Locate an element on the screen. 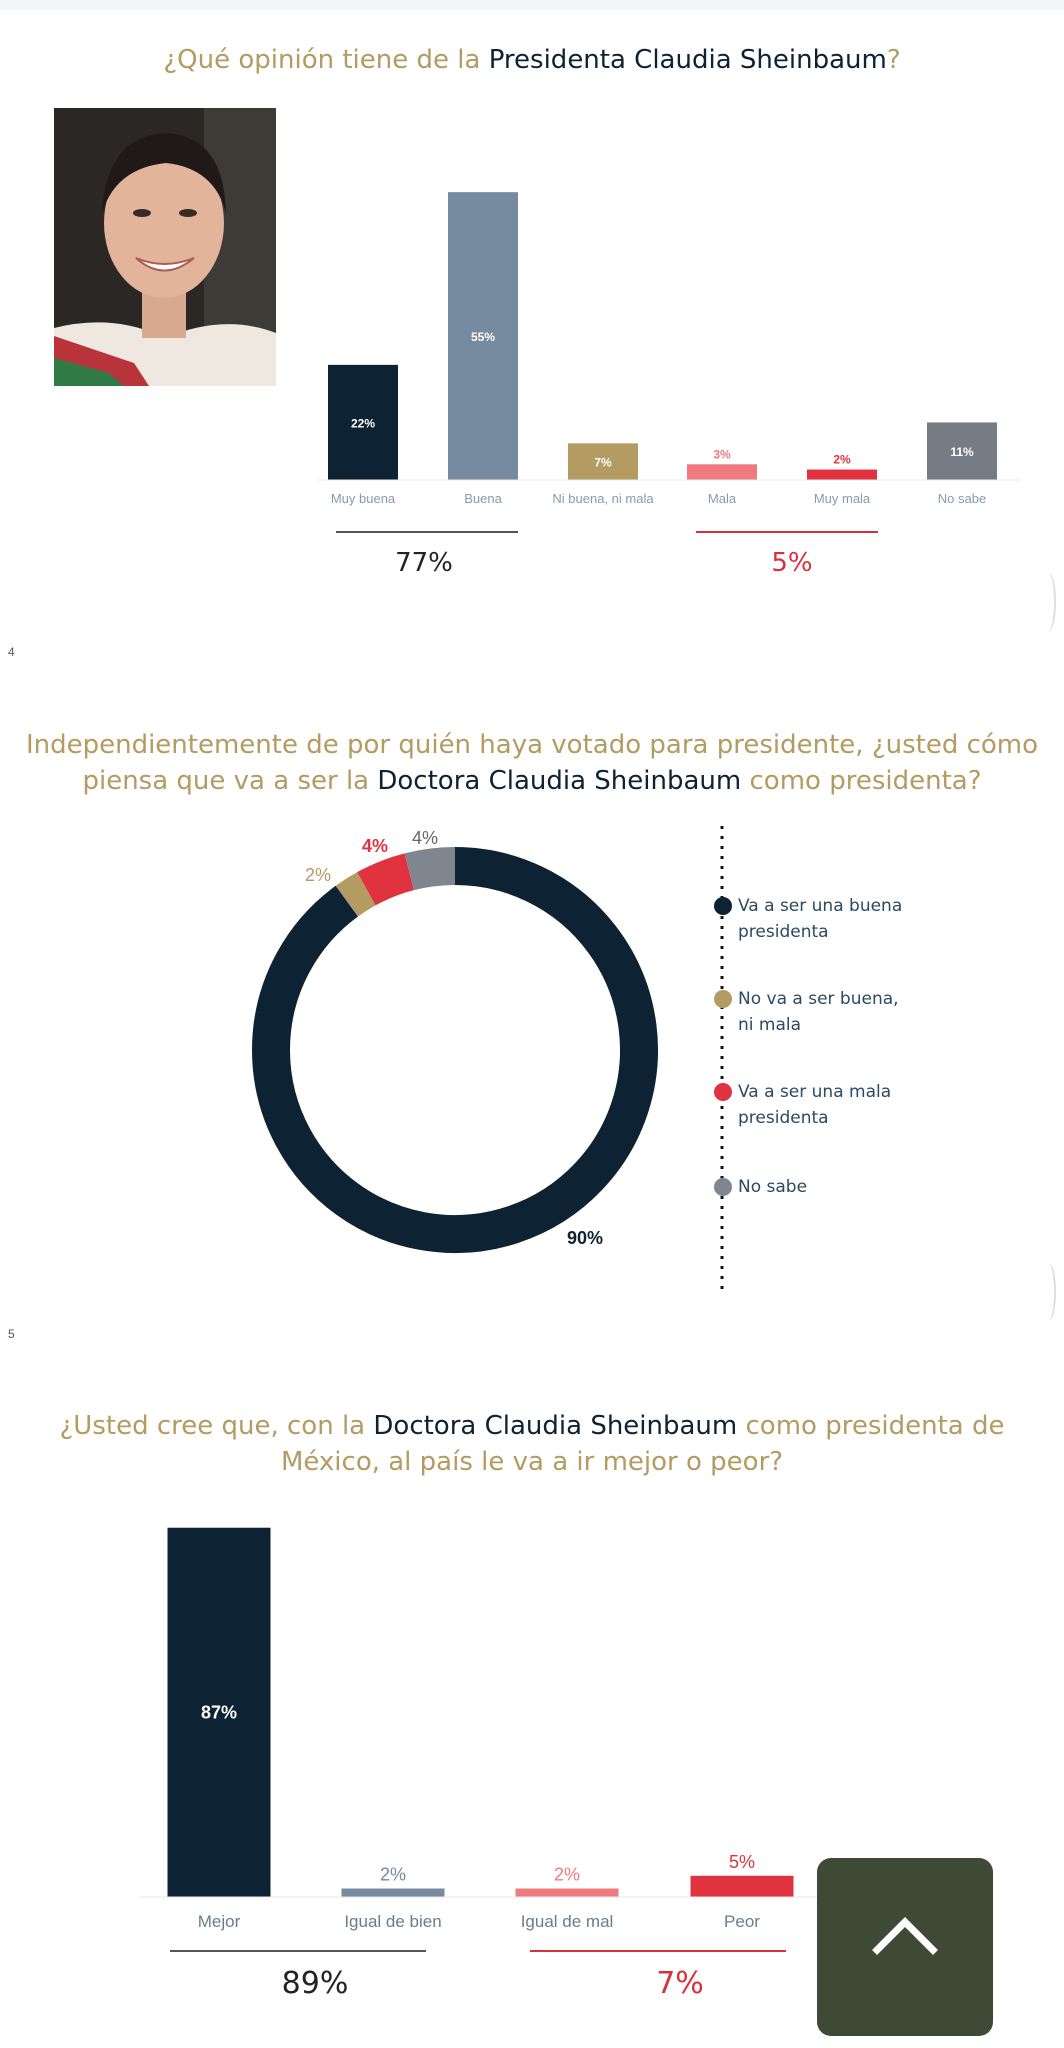 Image resolution: width=1064 pixels, height=2048 pixels. x-tick-label: Buena is located at coordinates (483, 498).